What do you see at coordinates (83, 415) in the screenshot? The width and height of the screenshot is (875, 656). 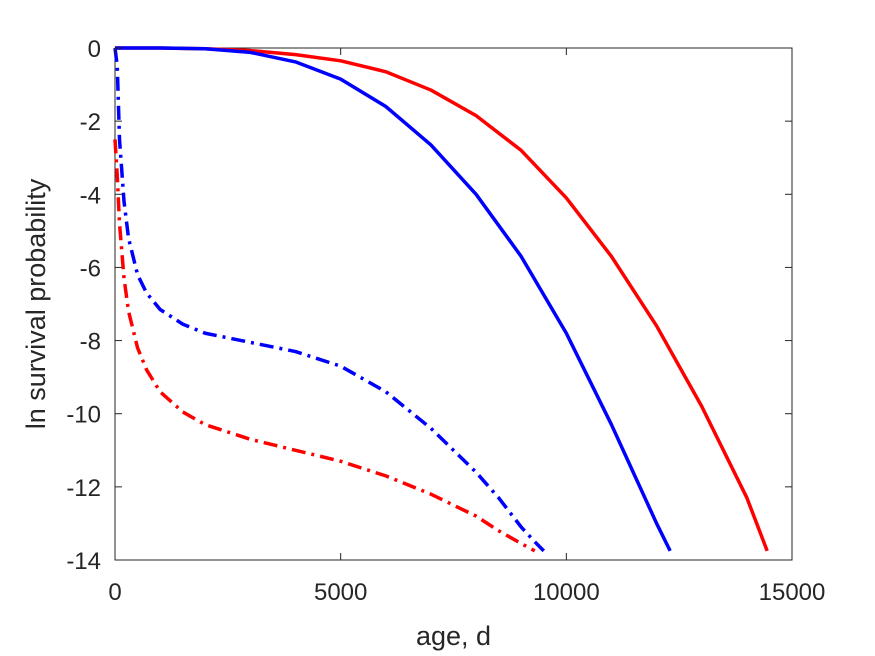 I see `y-tick-label: -10` at bounding box center [83, 415].